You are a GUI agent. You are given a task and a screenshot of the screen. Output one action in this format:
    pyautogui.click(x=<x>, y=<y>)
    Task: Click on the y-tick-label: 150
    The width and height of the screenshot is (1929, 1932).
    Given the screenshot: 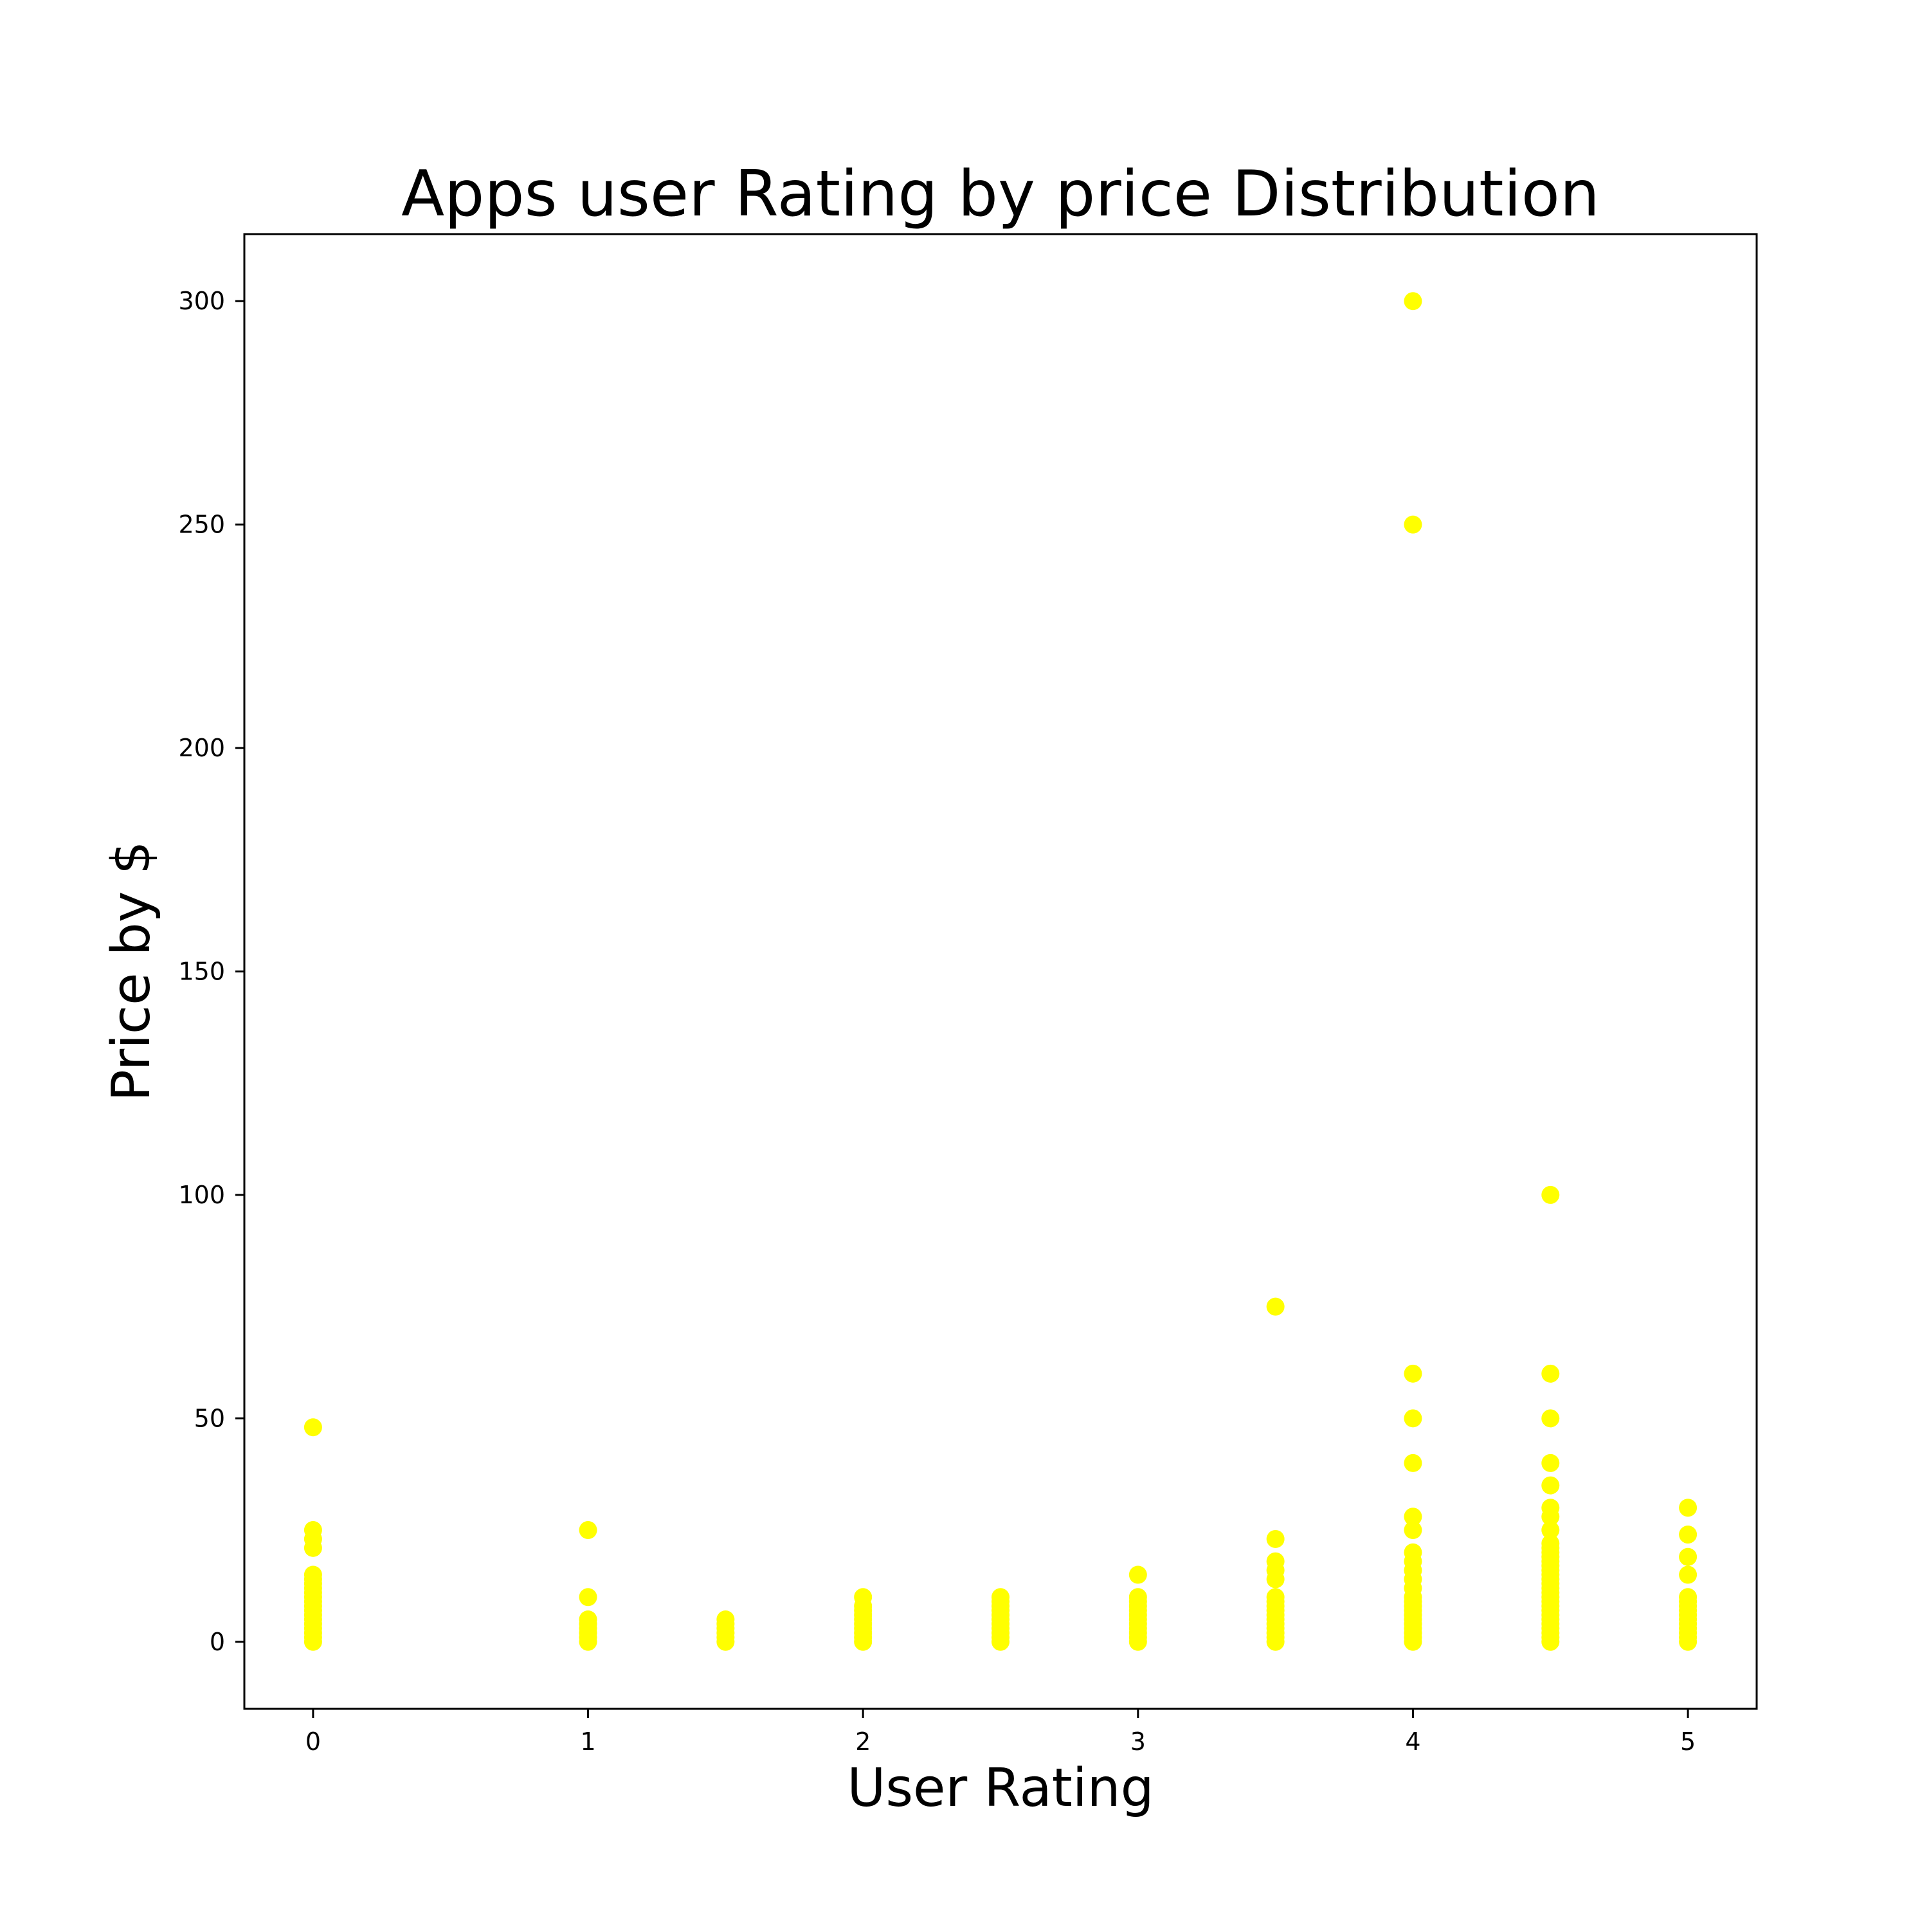 What is the action you would take?
    pyautogui.click(x=201, y=972)
    